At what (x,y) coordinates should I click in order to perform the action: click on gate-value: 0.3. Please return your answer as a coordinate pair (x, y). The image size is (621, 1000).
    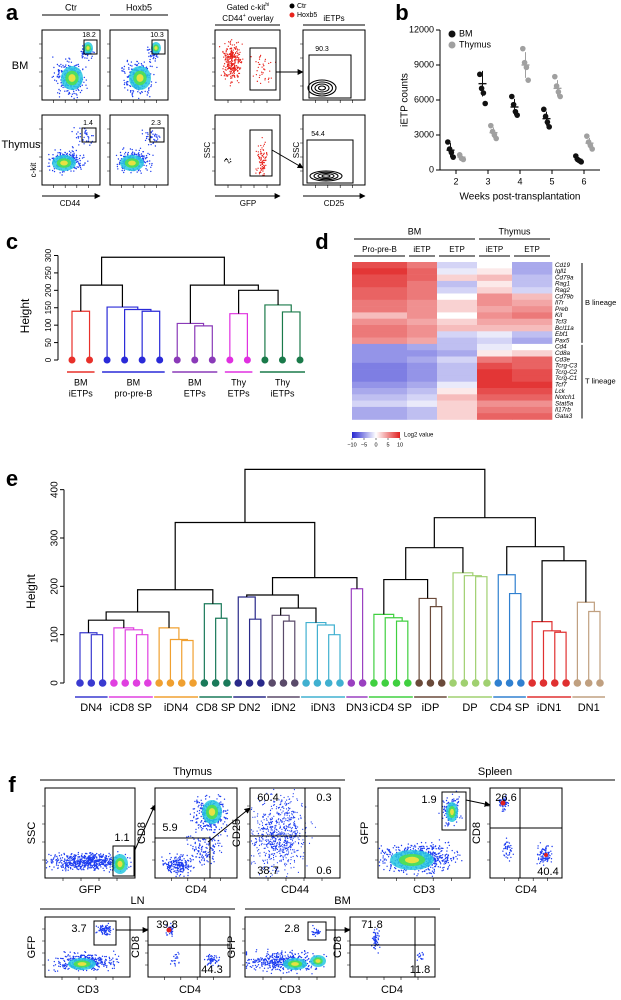
    Looking at the image, I should click on (323, 798).